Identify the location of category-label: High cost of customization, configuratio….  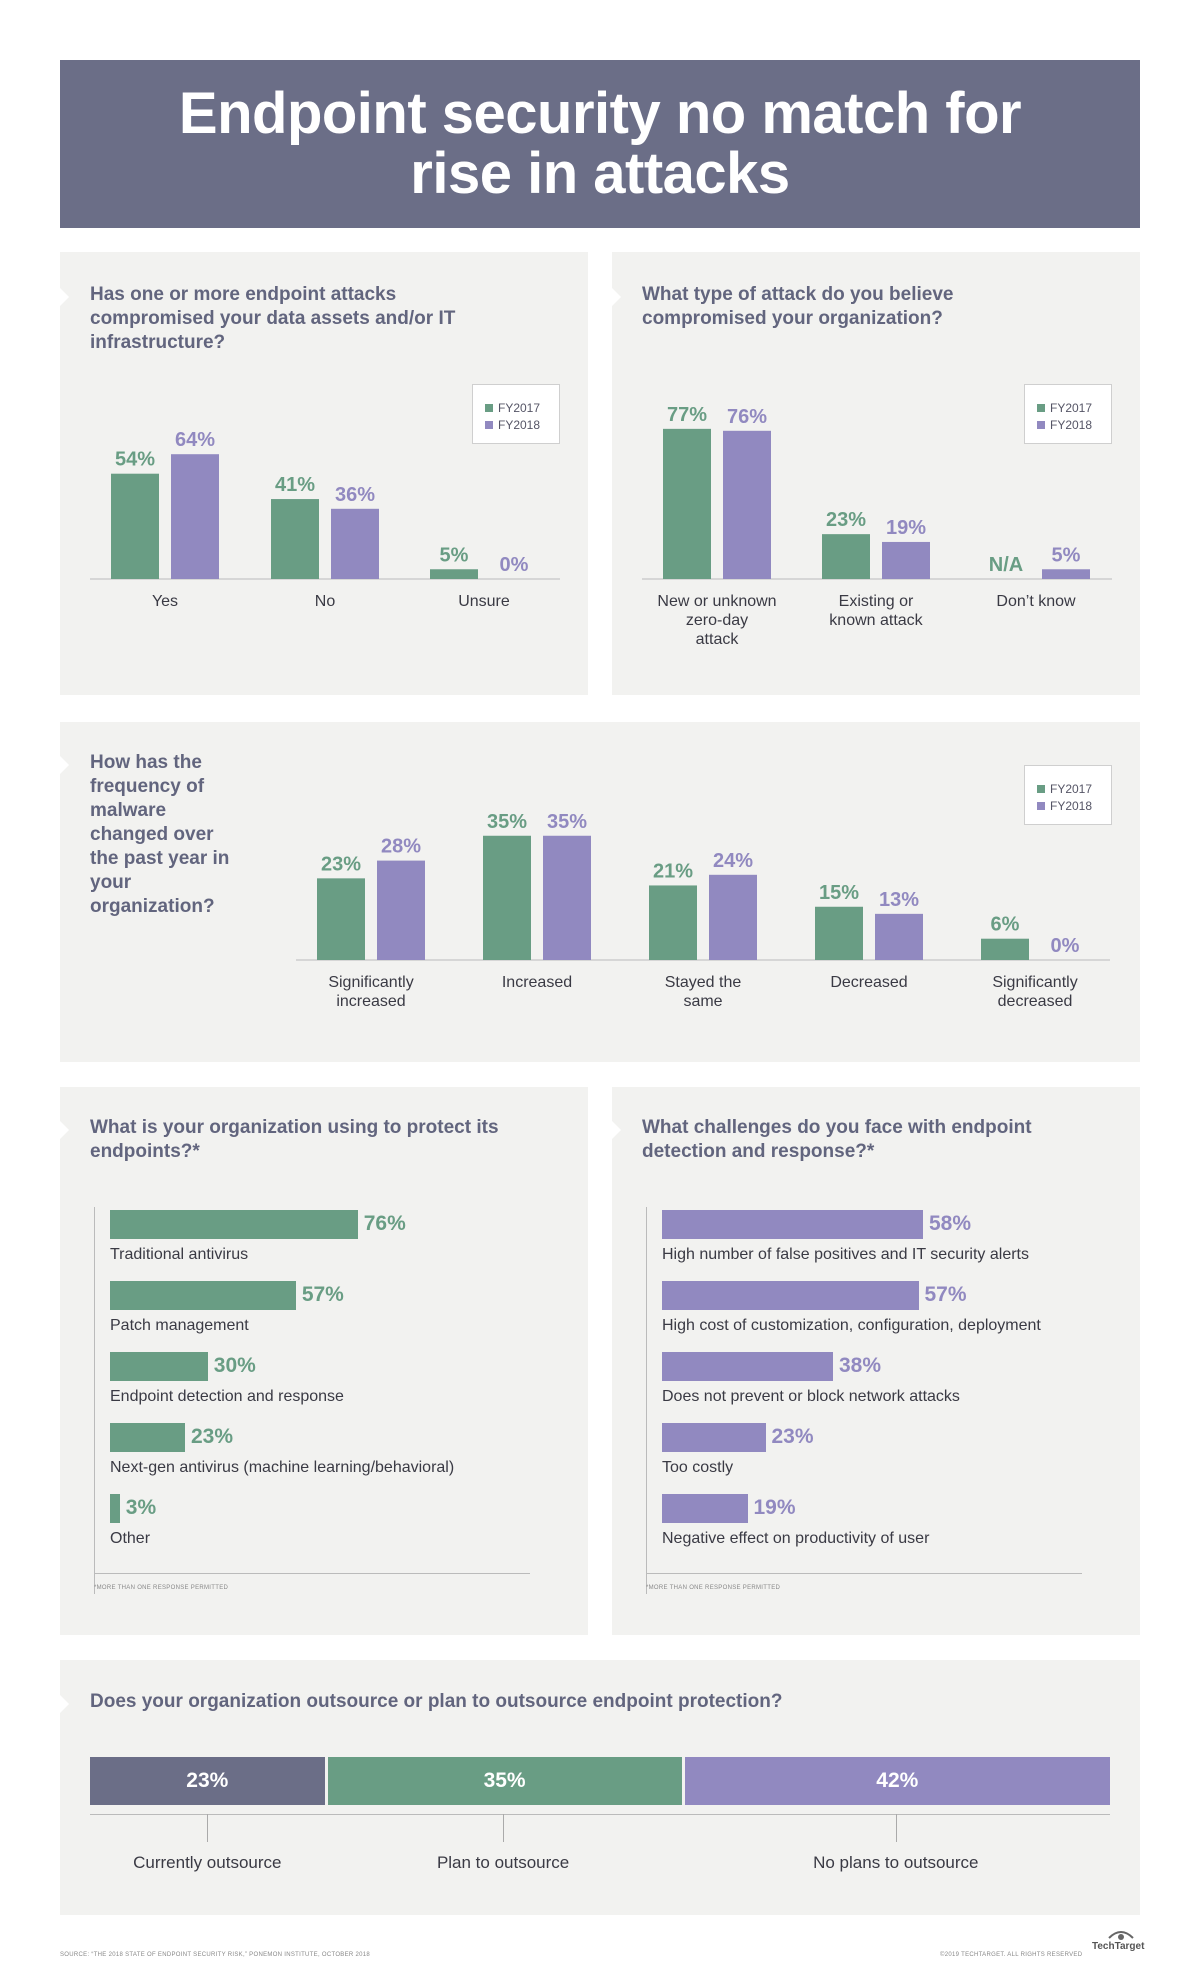
(851, 1325).